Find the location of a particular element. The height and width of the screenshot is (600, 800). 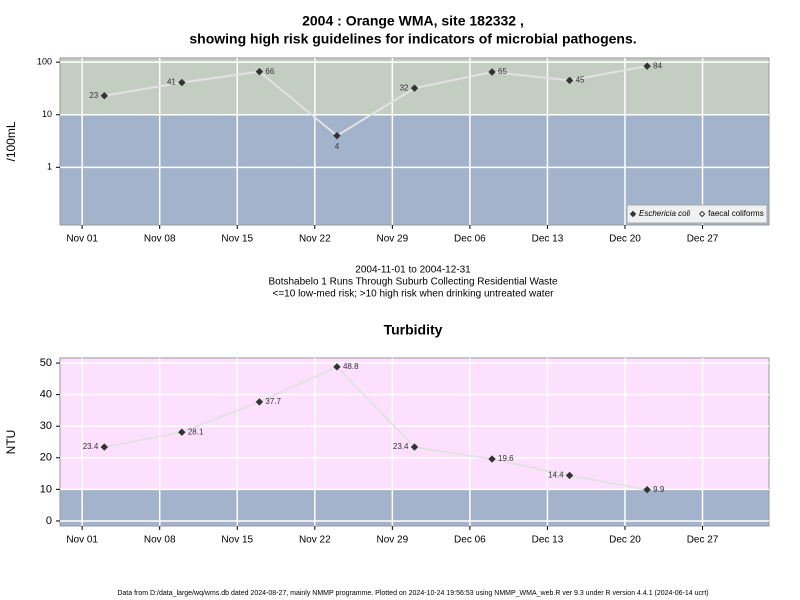

y-tick-label: 20 is located at coordinates (46, 458).